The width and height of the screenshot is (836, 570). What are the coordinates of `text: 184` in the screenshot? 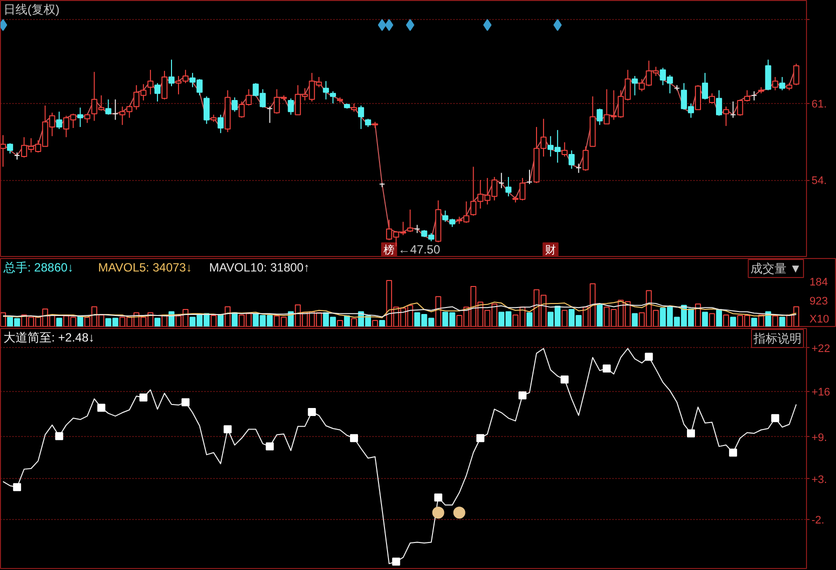 It's located at (819, 282).